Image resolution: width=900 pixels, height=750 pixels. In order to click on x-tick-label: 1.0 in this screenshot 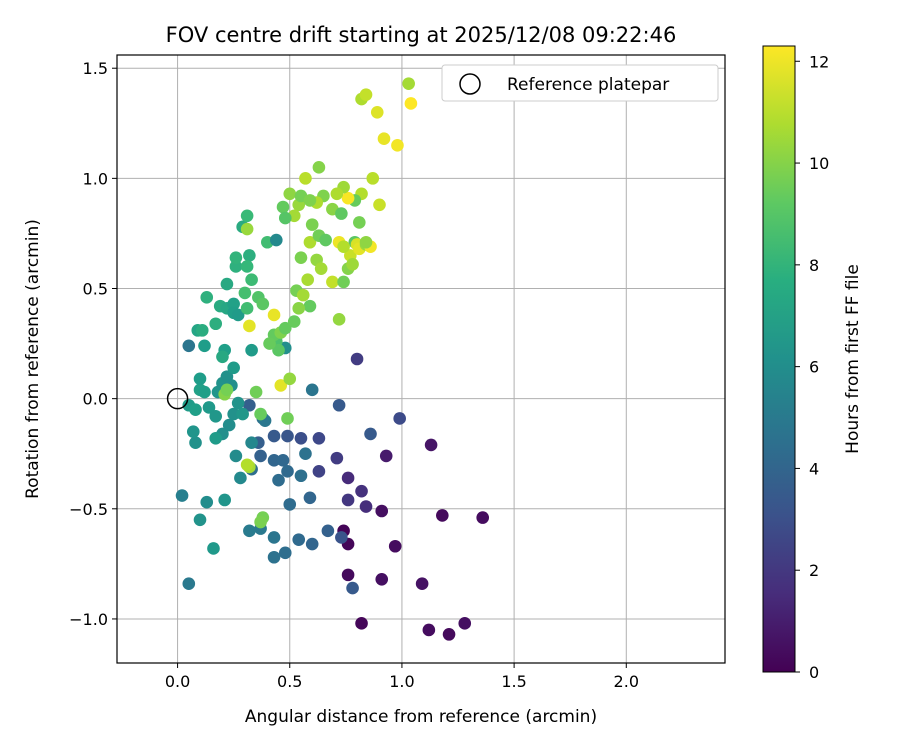, I will do `click(401, 681)`.